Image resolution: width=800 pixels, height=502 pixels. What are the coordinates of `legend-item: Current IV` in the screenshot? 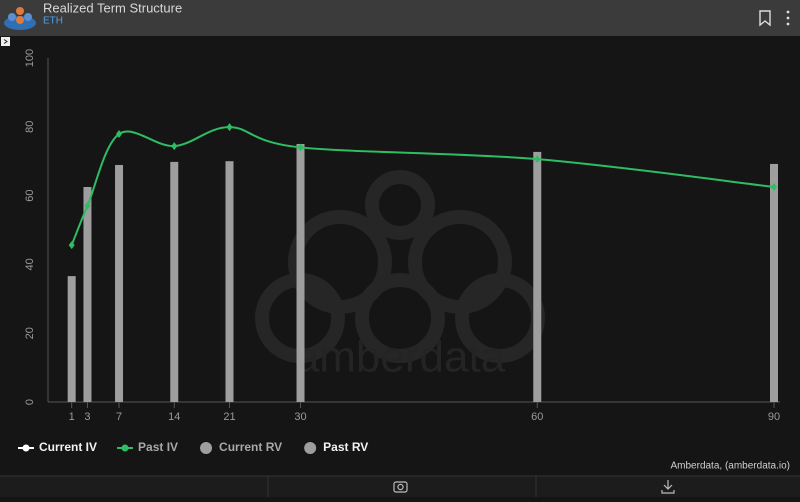 It's located at (57, 447).